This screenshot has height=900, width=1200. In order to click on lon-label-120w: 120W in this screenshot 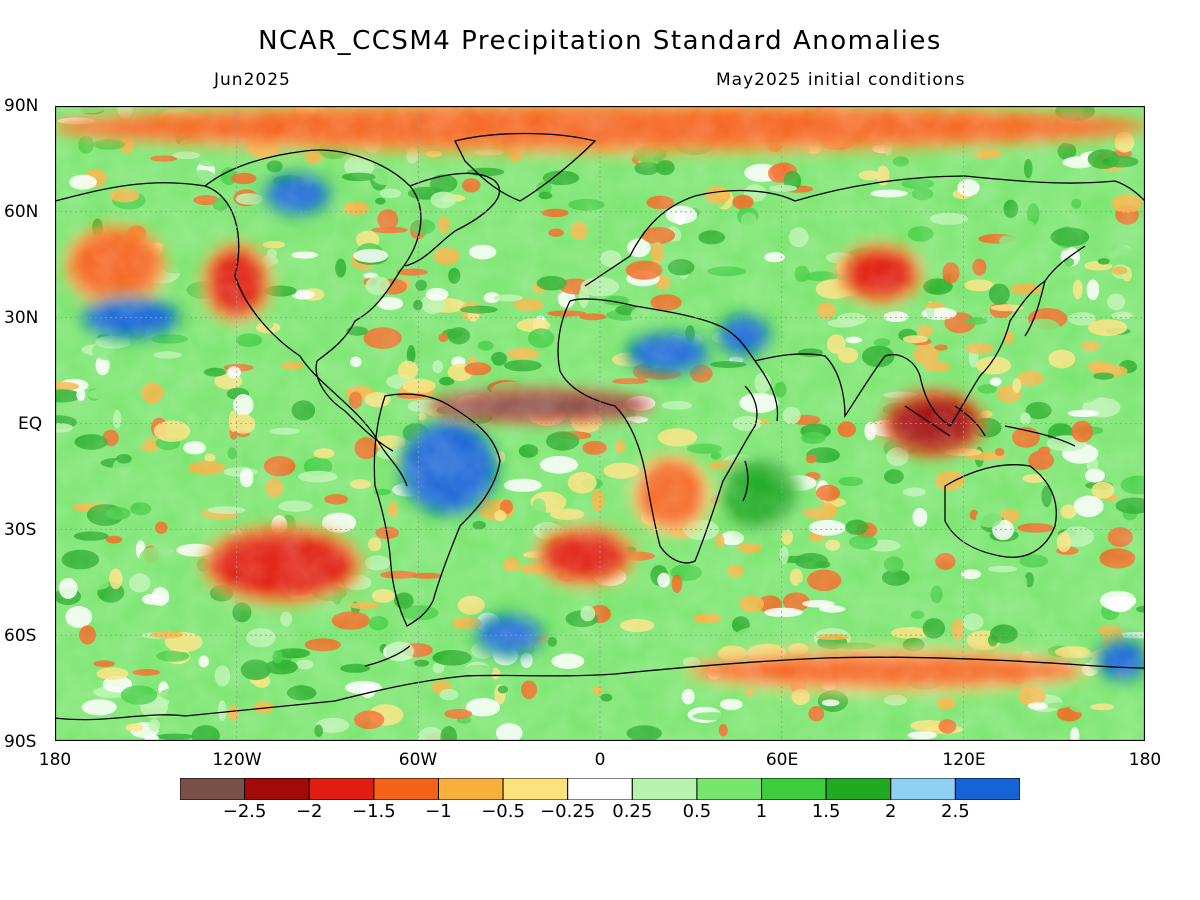, I will do `click(237, 760)`.